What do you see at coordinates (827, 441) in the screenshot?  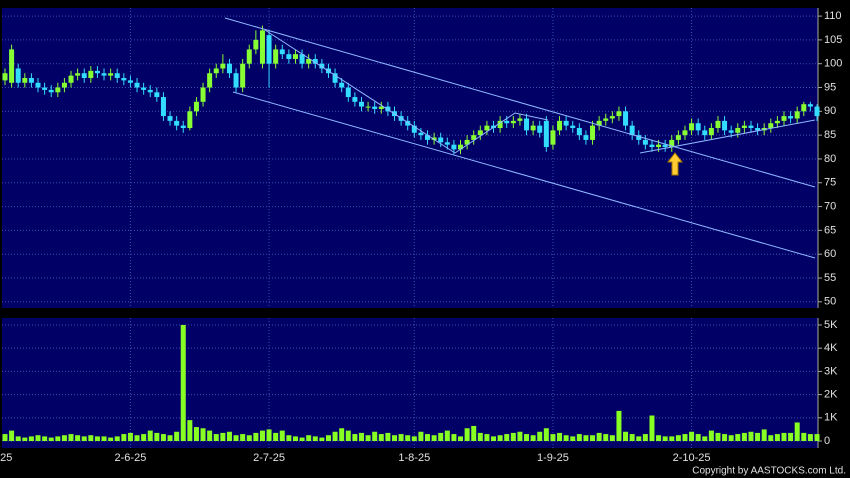 I see `y-tick-label: 0` at bounding box center [827, 441].